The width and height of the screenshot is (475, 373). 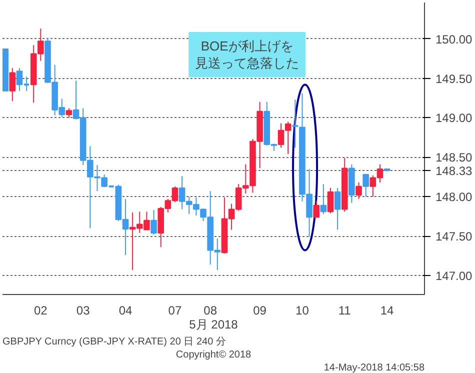 I want to click on text: Copyright© 2018, so click(x=214, y=355).